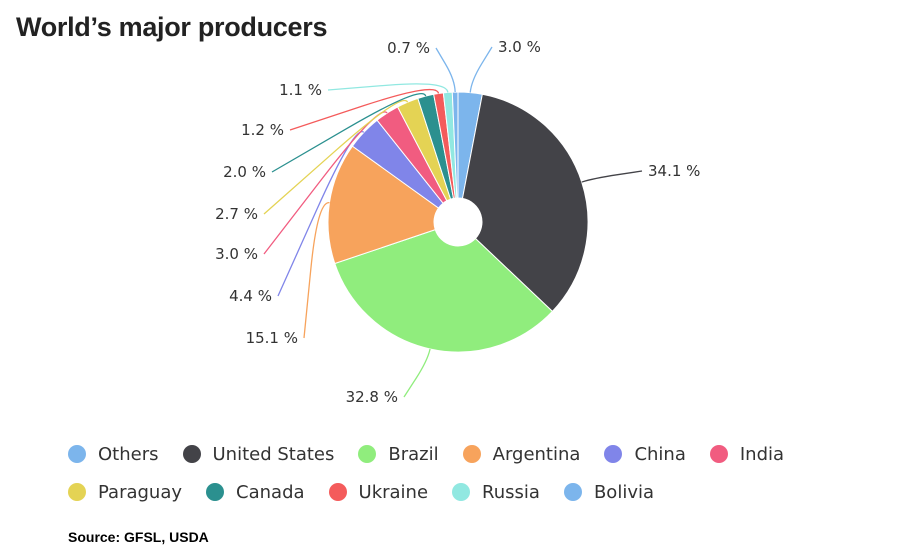 This screenshot has width=898, height=556. I want to click on legend-label: Brazil, so click(413, 454).